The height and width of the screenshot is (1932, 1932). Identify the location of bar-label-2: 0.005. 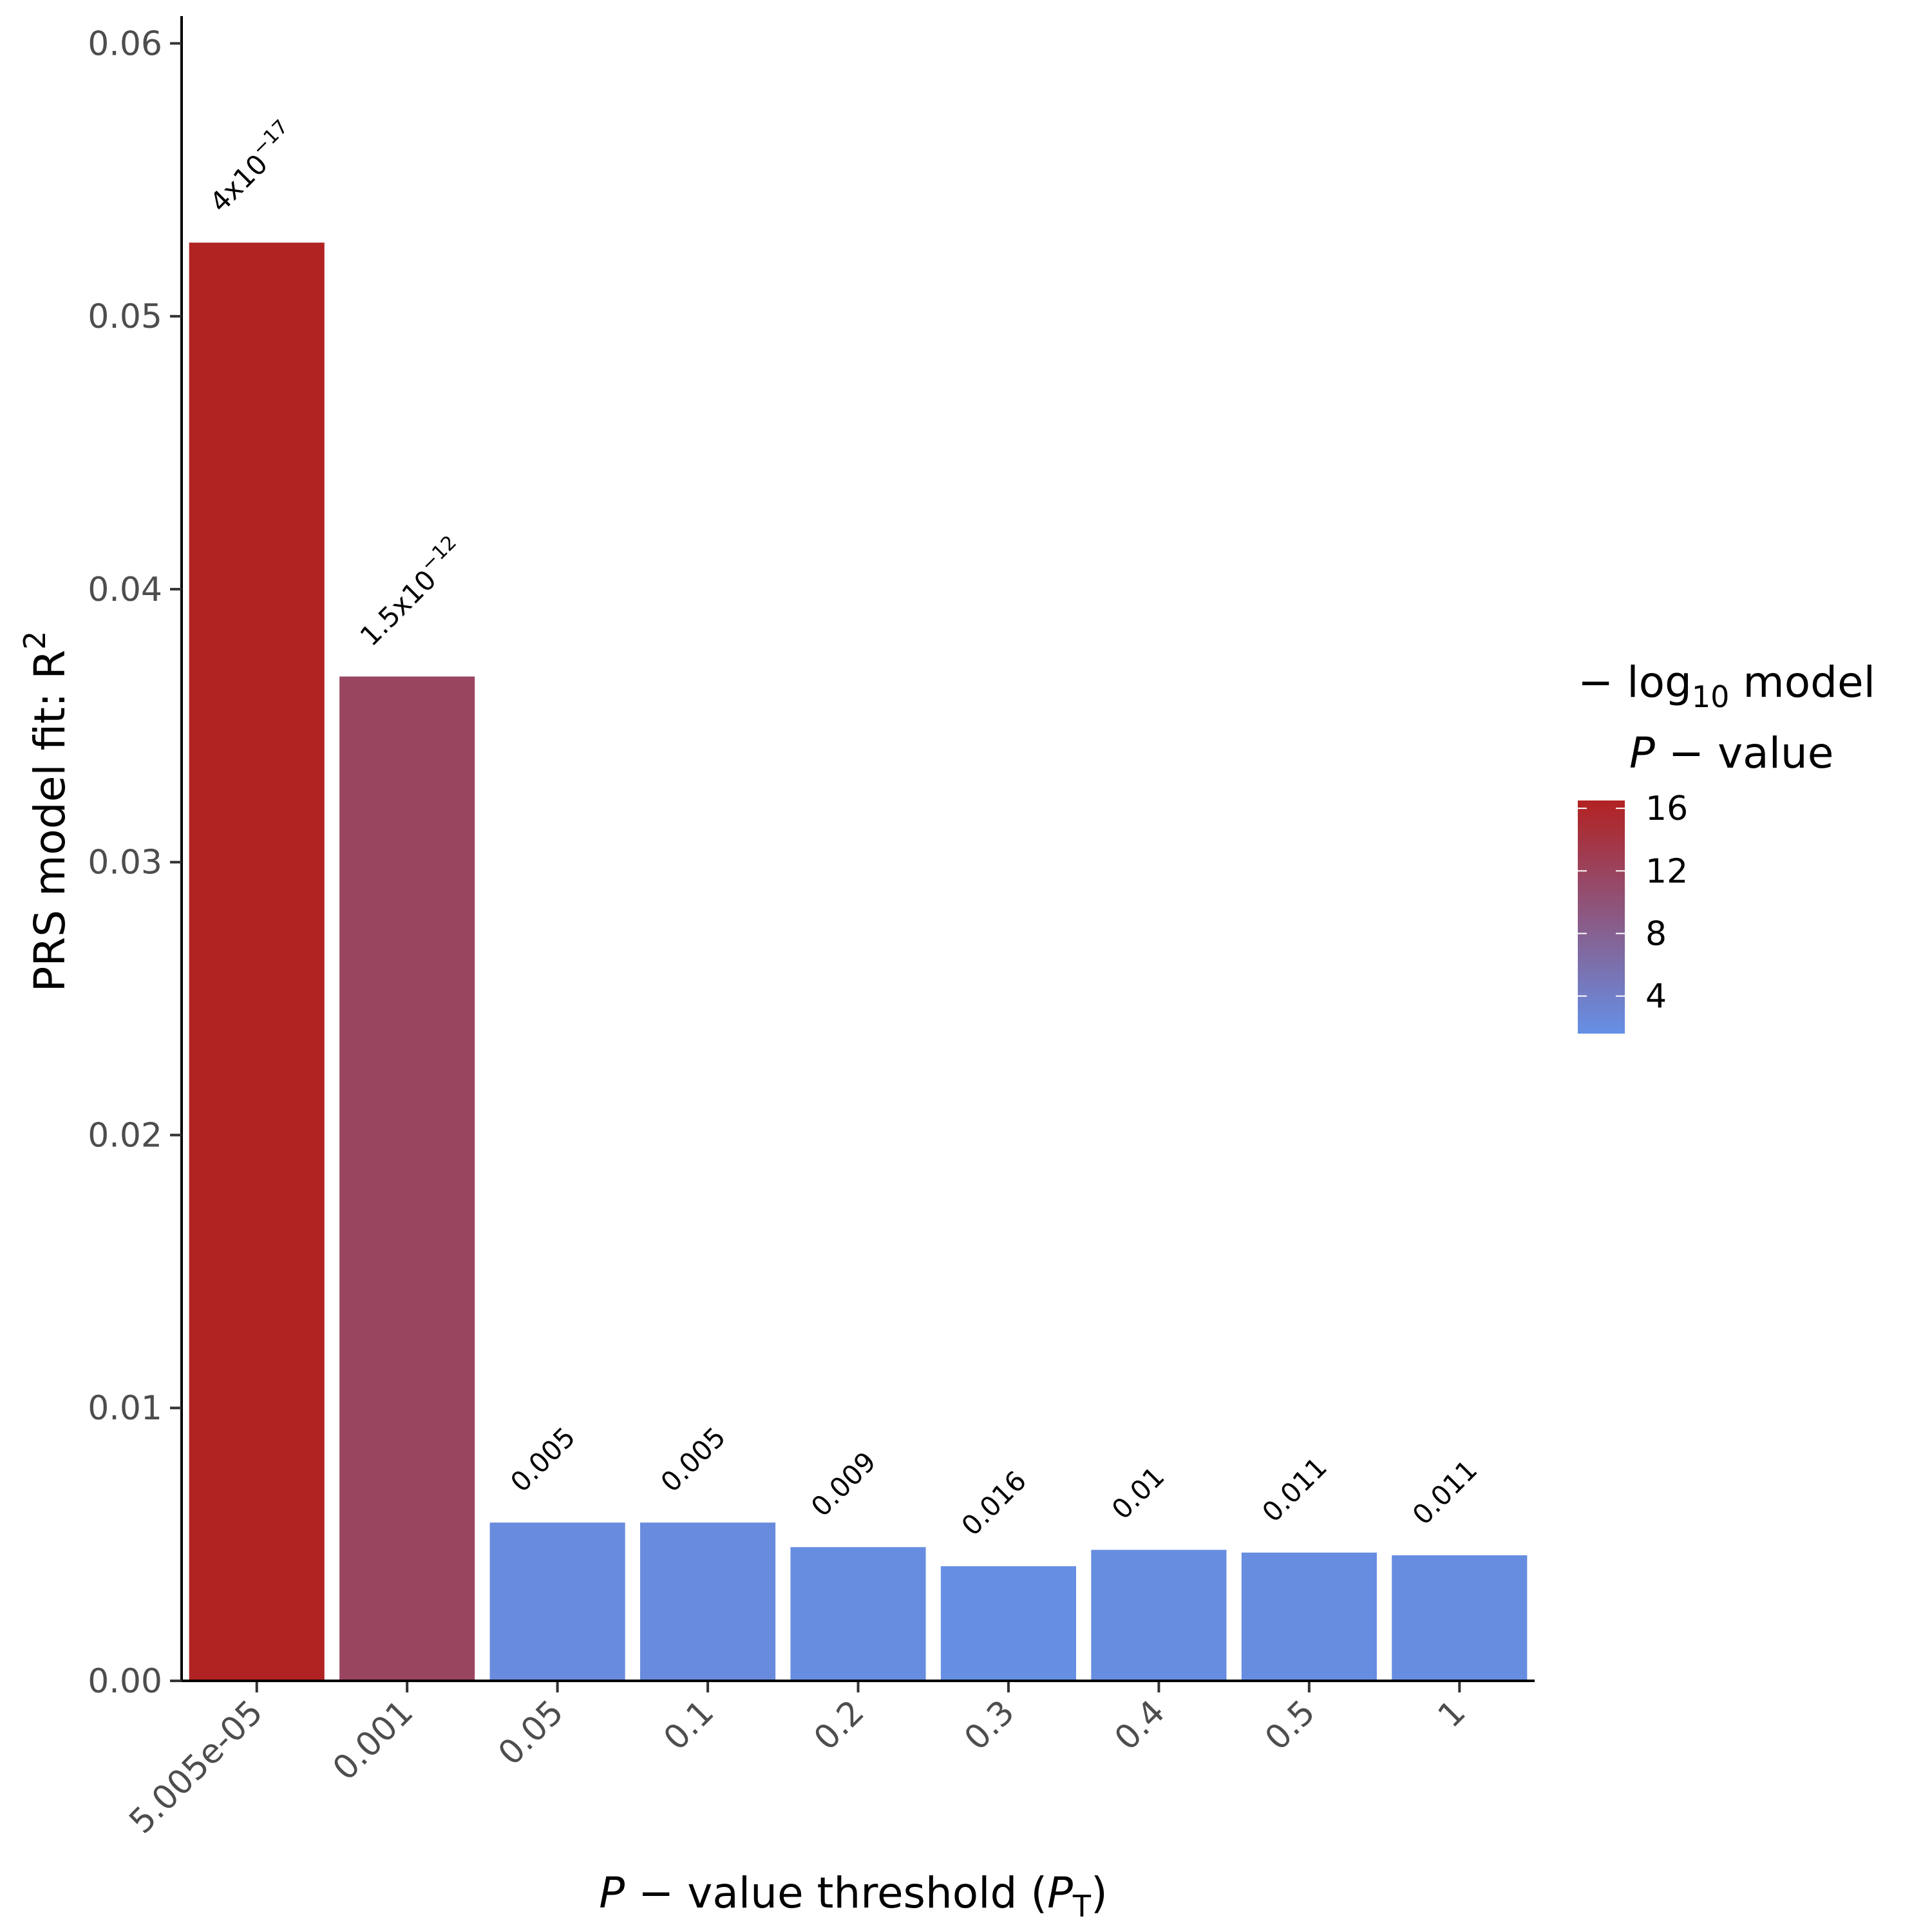
(543, 1460).